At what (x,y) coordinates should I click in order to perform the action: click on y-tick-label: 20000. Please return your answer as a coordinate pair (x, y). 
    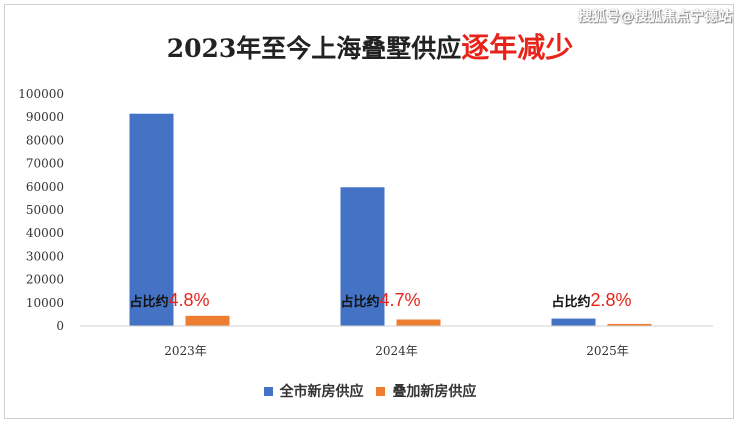
    Looking at the image, I should click on (45, 280).